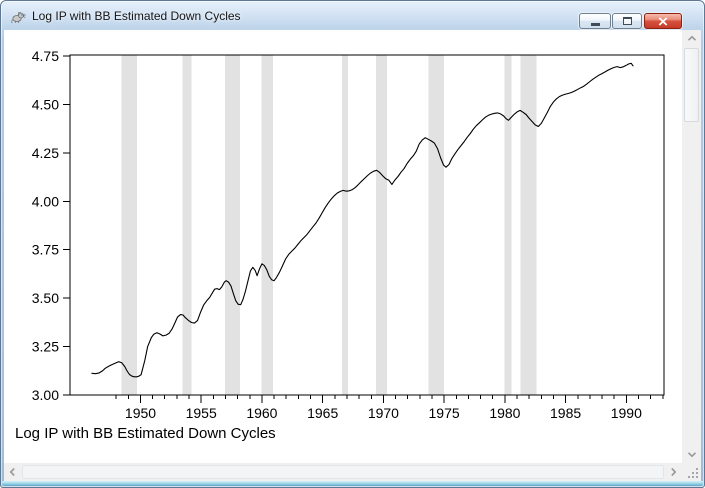  Describe the element at coordinates (504, 413) in the screenshot. I see `x-tick-label: 1980` at that location.